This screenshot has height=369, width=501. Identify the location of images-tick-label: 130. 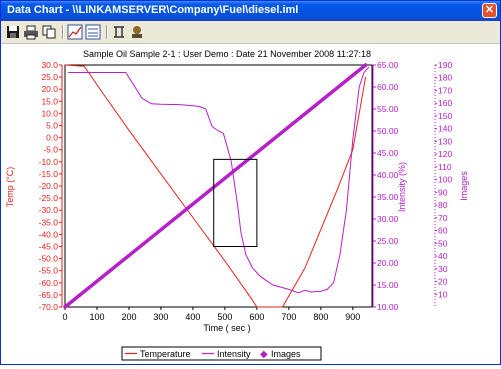
(445, 141).